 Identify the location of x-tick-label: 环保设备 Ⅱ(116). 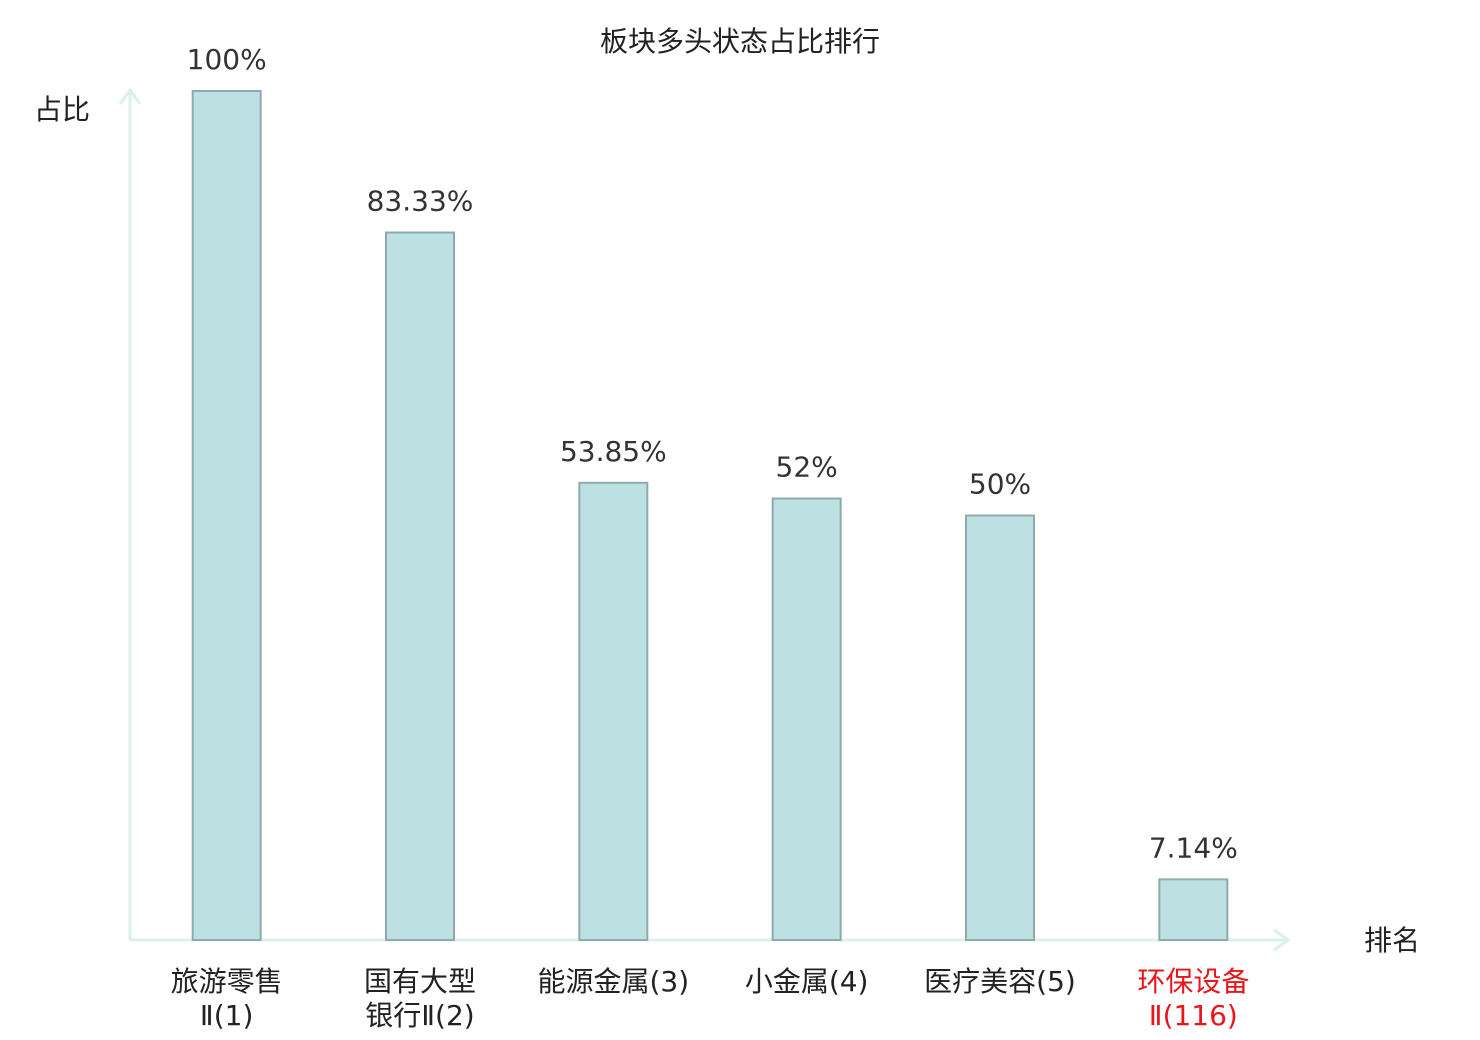
(1193, 998).